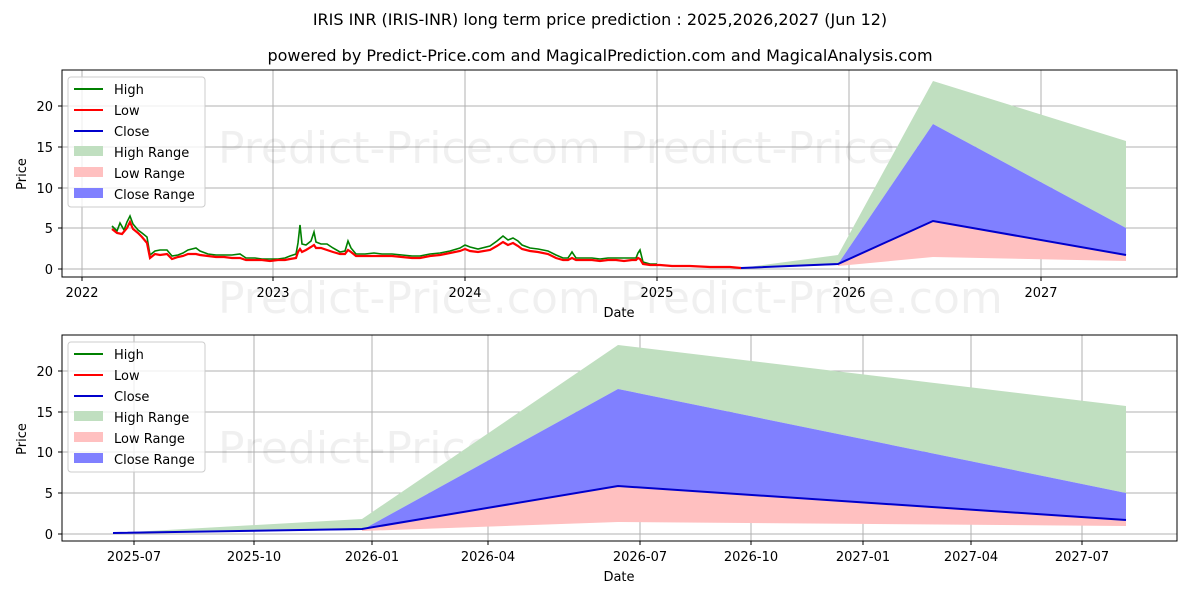 The image size is (1200, 600). I want to click on top-y-axis: 0 5 10 15 20 Price, so click(38, 189).